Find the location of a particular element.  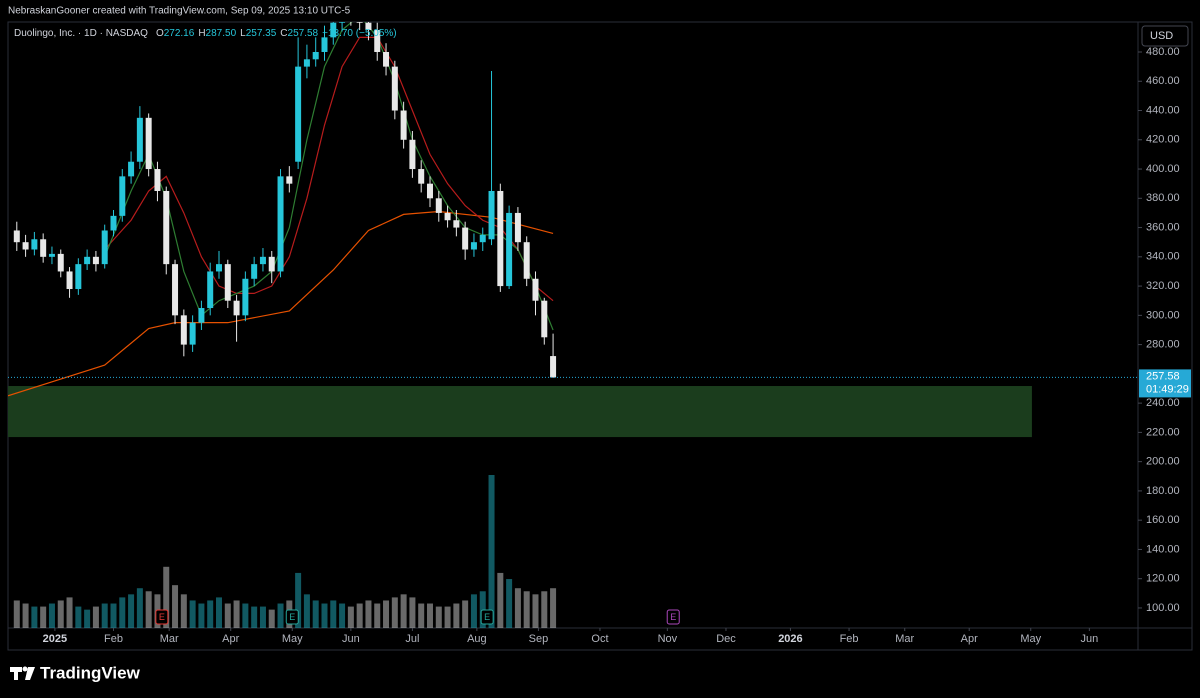

y-tick-label: 360.00 is located at coordinates (1163, 227).